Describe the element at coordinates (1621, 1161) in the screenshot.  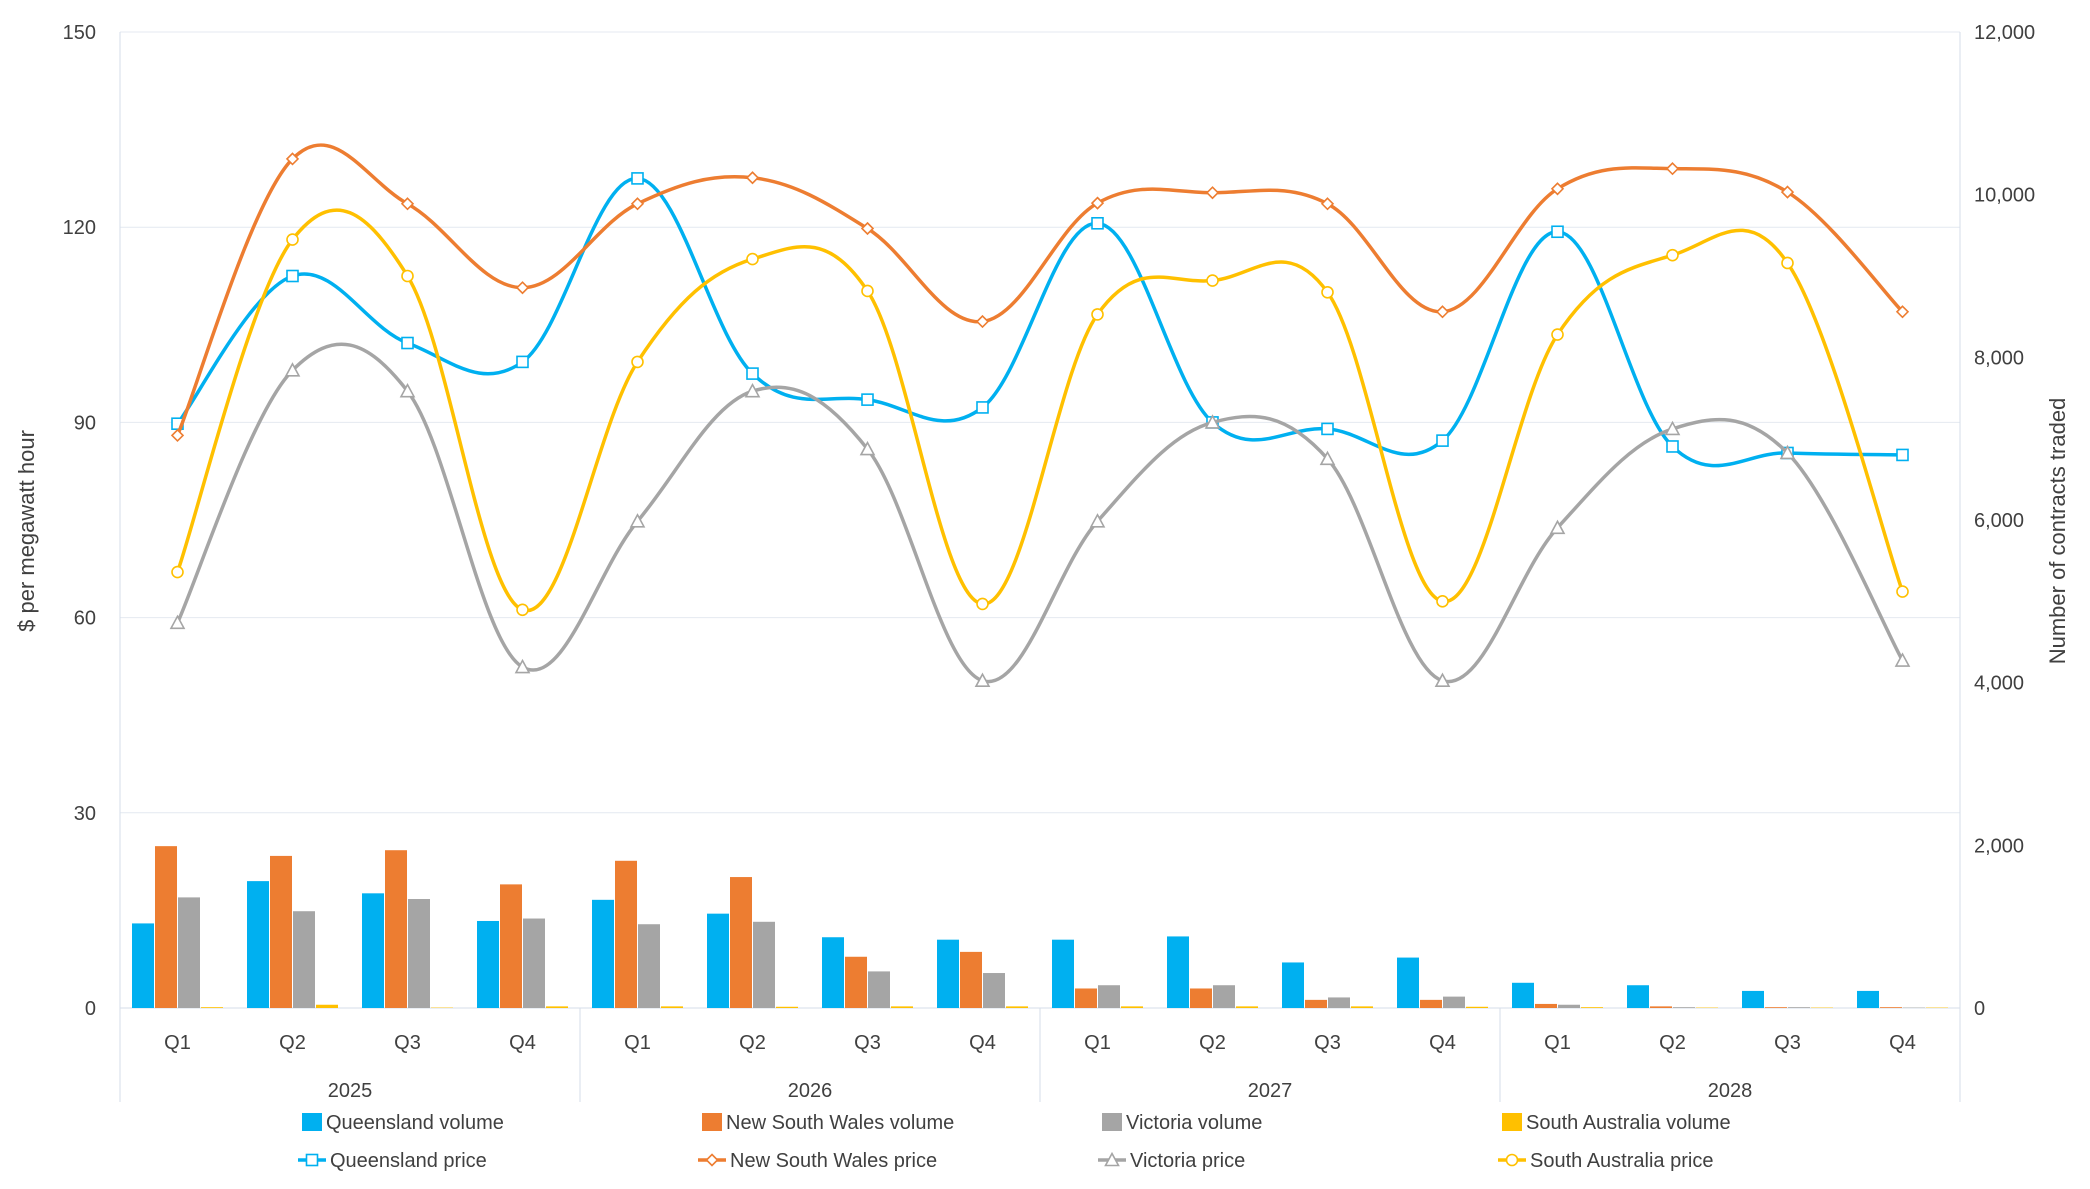
I see `legend-label: South Australia price` at that location.